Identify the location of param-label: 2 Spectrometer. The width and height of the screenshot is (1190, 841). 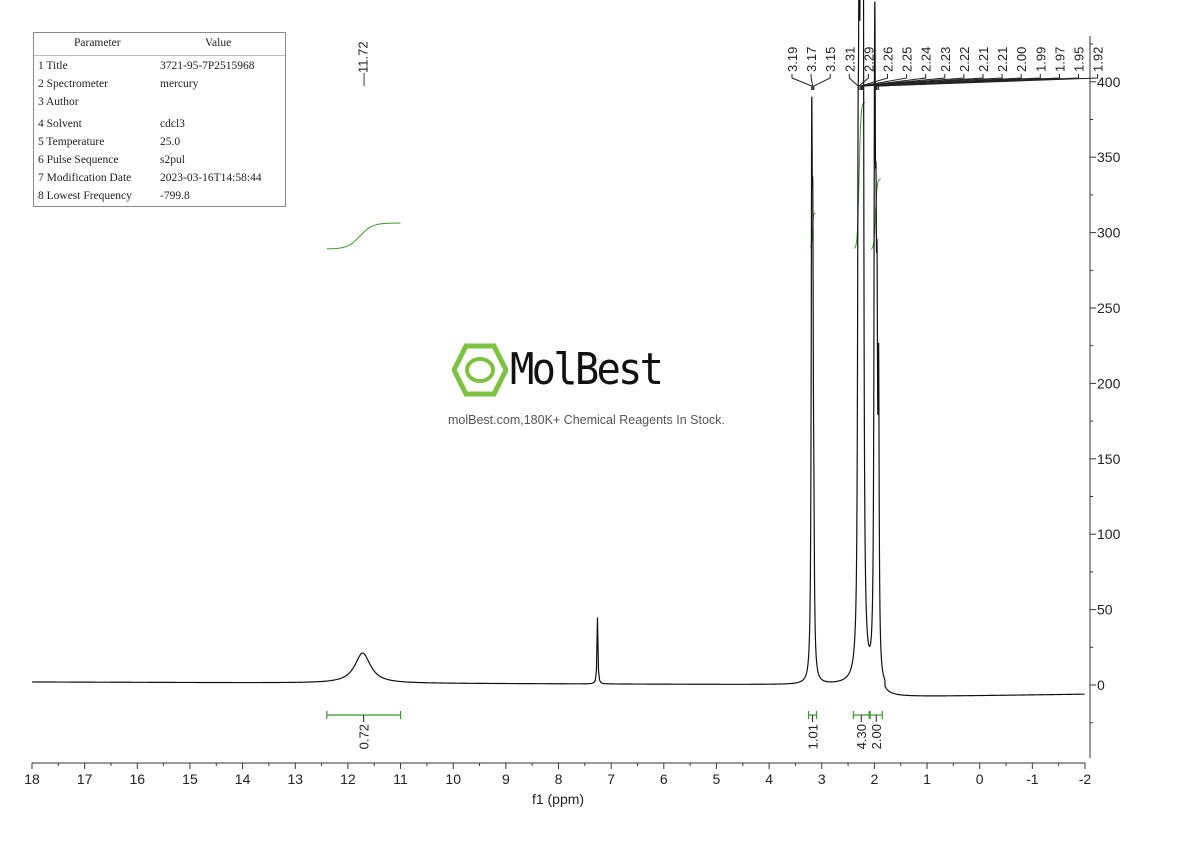
(73, 84).